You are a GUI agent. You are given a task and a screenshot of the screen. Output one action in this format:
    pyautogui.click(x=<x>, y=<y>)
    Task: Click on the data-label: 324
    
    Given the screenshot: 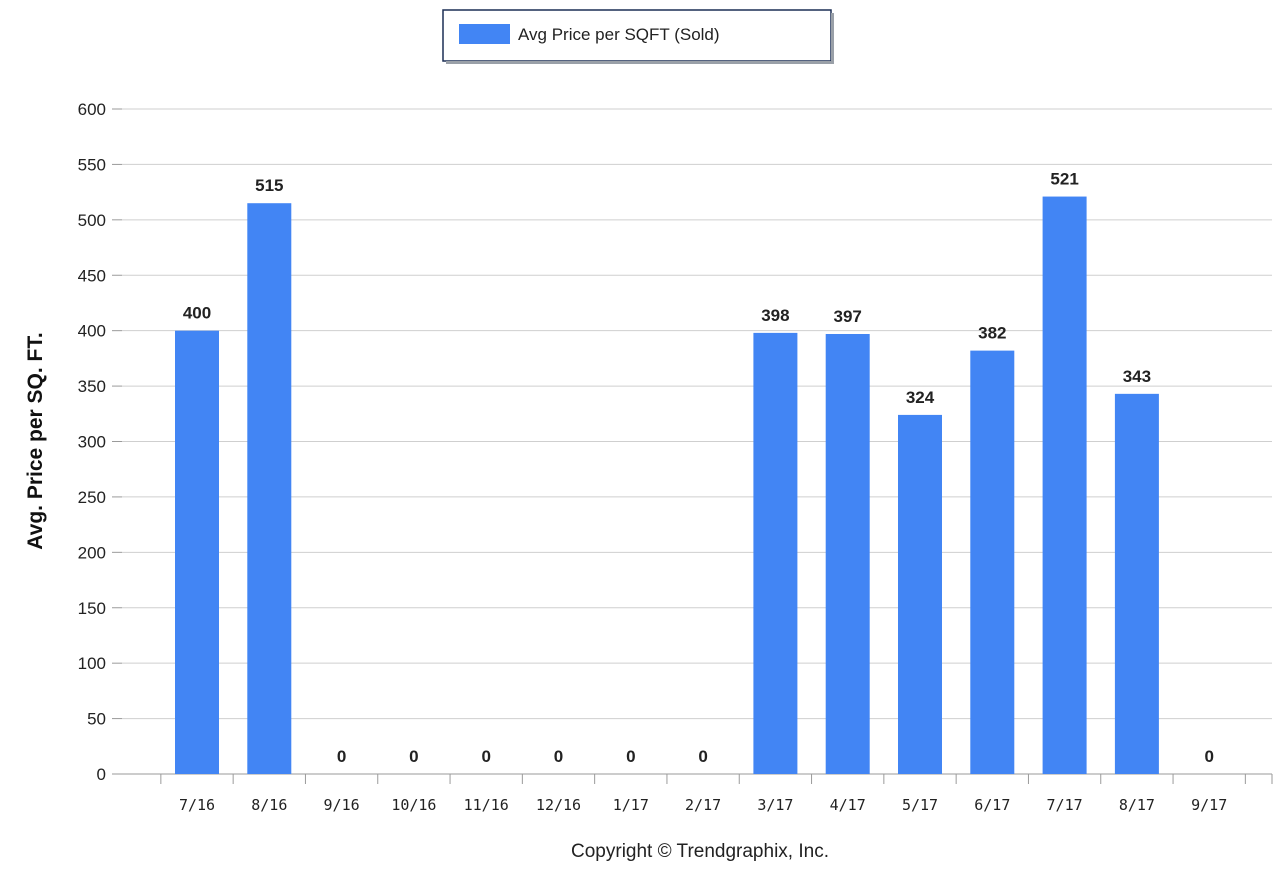 What is the action you would take?
    pyautogui.click(x=920, y=397)
    